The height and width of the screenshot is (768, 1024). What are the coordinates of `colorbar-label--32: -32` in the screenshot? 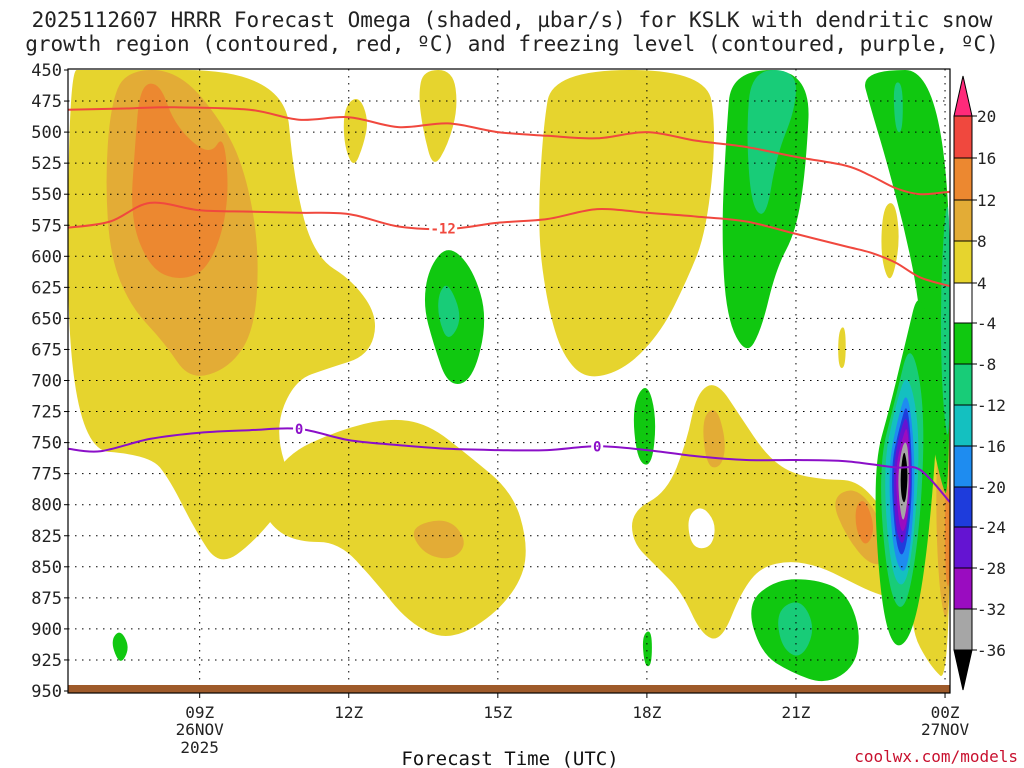 It's located at (991, 609).